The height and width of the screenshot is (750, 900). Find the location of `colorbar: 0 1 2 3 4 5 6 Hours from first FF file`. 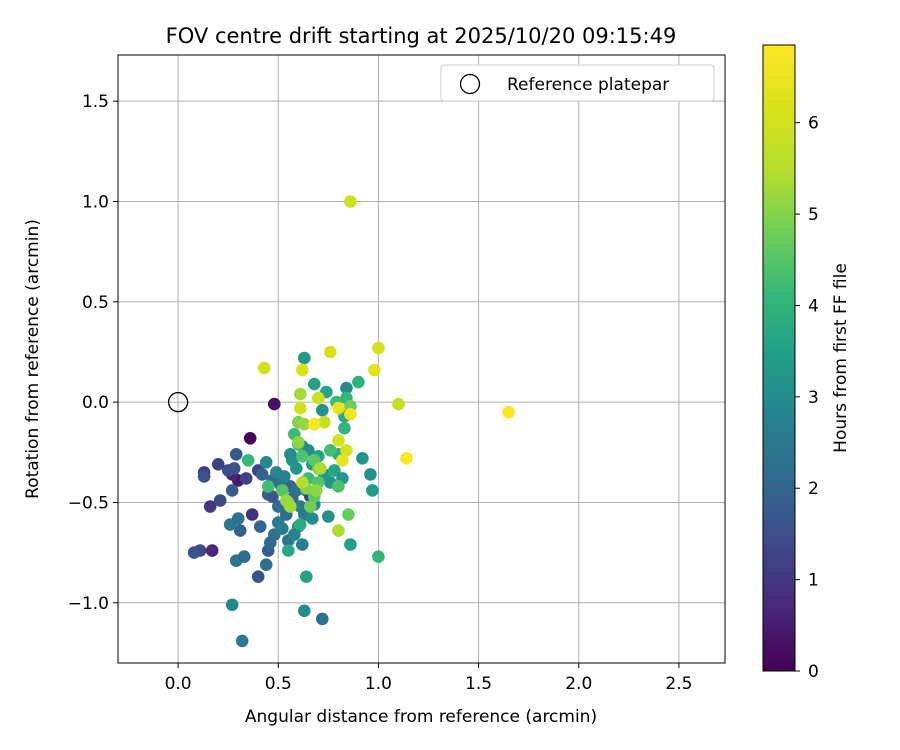

colorbar: 0 1 2 3 4 5 6 Hours from first FF file is located at coordinates (806, 363).